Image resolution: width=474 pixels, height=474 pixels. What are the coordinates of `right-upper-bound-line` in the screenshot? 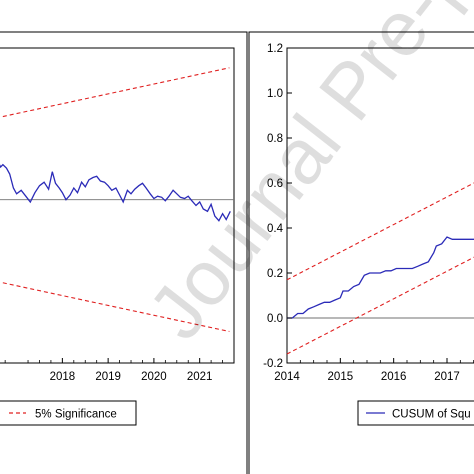 It's located at (380, 231).